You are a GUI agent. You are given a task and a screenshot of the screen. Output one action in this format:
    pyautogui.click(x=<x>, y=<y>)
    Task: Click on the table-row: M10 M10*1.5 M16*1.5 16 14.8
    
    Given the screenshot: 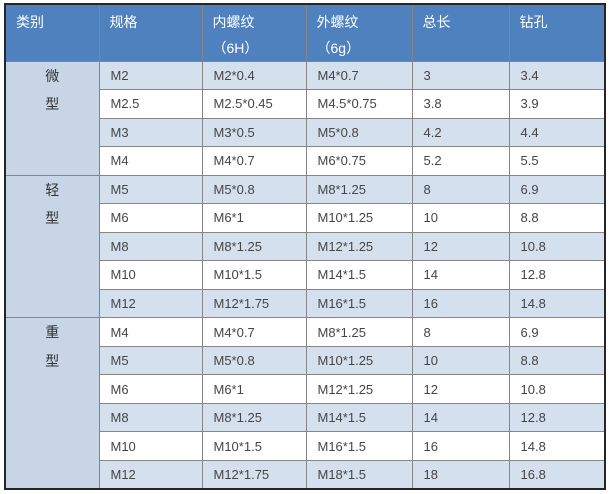 What is the action you would take?
    pyautogui.click(x=305, y=446)
    